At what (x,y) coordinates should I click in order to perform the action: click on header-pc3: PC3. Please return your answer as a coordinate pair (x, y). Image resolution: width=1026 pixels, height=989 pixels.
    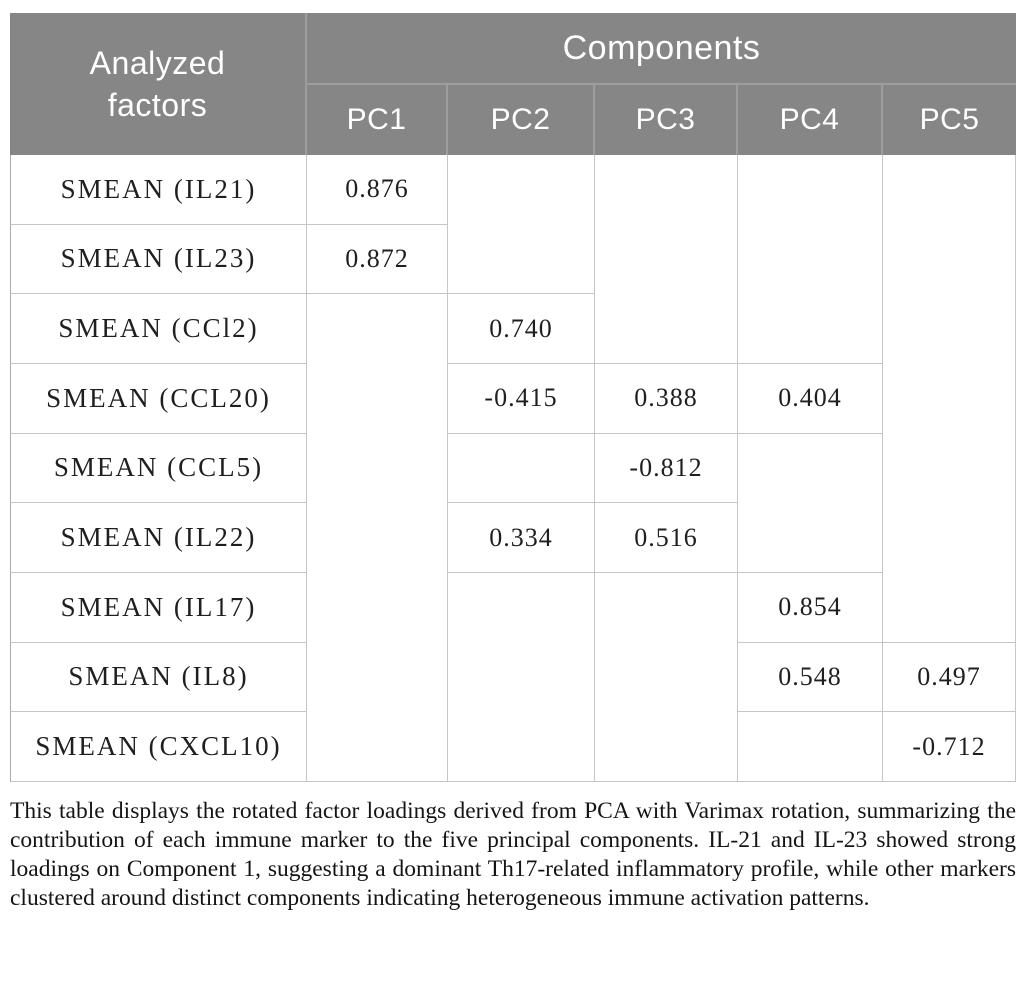
    Looking at the image, I should click on (666, 120).